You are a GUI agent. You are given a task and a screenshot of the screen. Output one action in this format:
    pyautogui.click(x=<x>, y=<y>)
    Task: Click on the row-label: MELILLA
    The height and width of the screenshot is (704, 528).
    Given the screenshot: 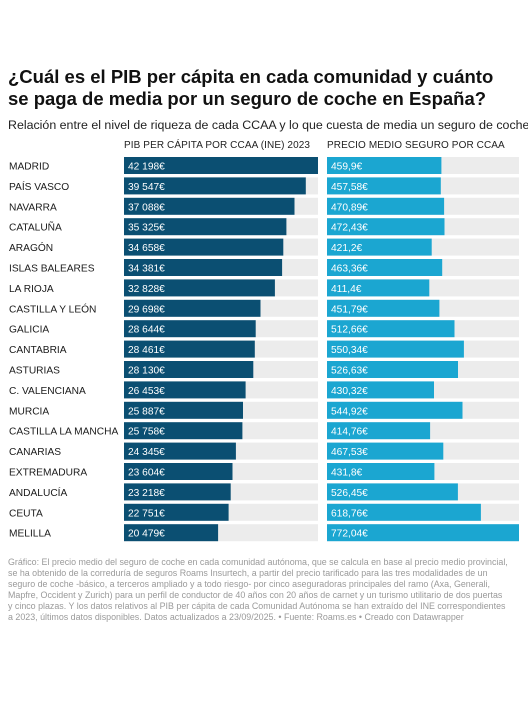 What is the action you would take?
    pyautogui.click(x=30, y=534)
    